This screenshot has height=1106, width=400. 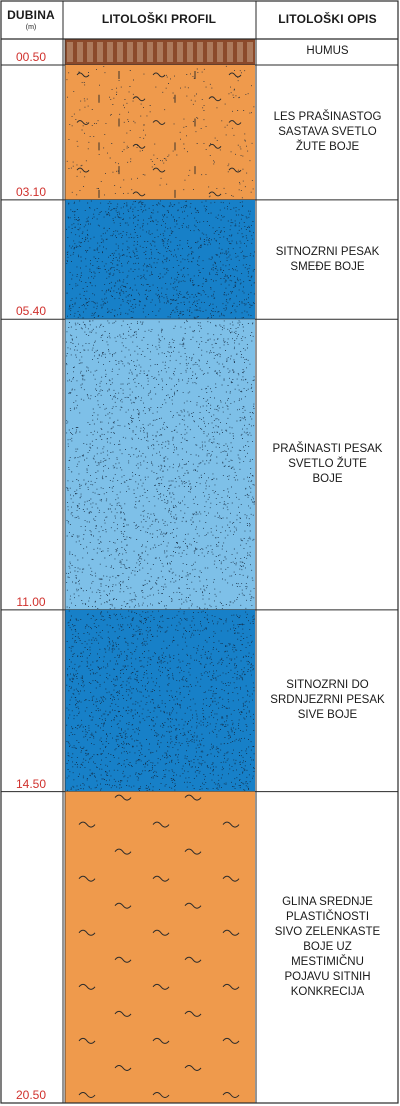 I want to click on depth-label: 05.40, so click(x=31, y=311).